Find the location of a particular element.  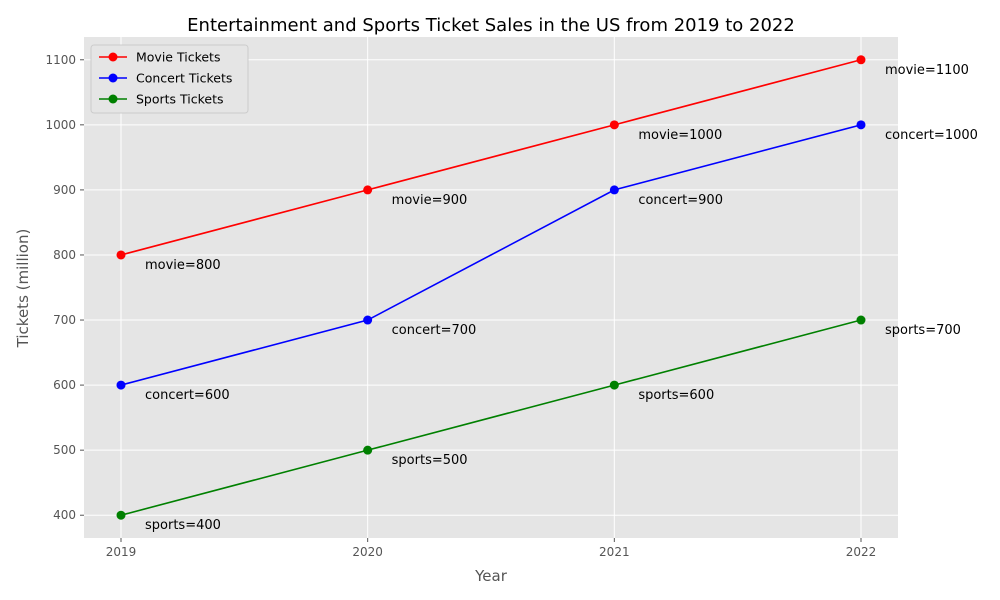

y-tick-label: 600 is located at coordinates (64, 385).